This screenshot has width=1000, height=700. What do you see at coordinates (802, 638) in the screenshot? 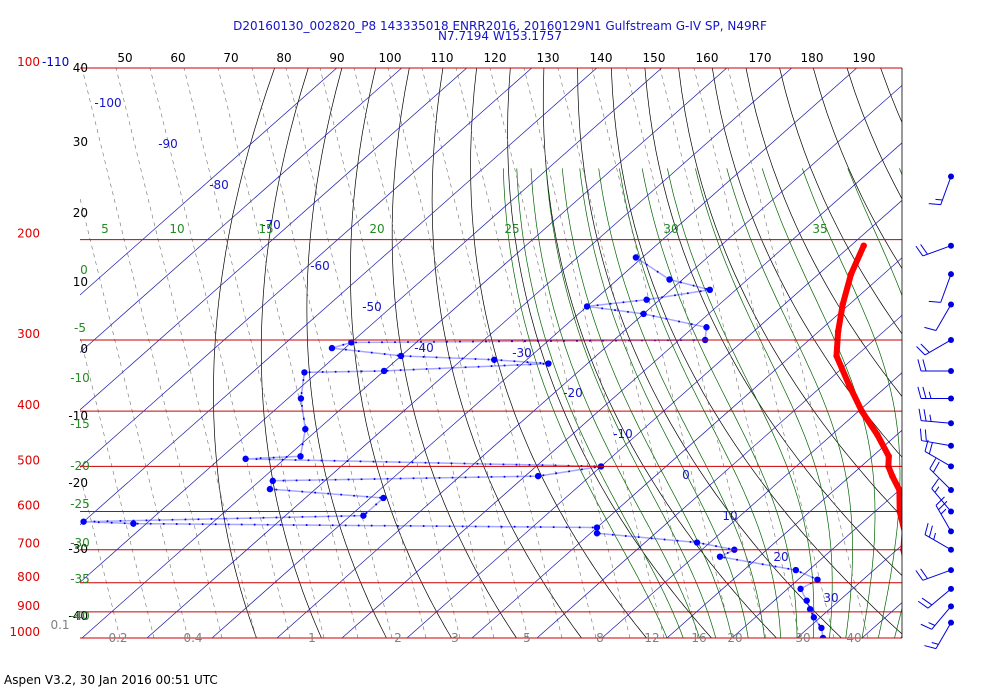
I see `mixing-ratio-bottom-label: 30` at bounding box center [802, 638].